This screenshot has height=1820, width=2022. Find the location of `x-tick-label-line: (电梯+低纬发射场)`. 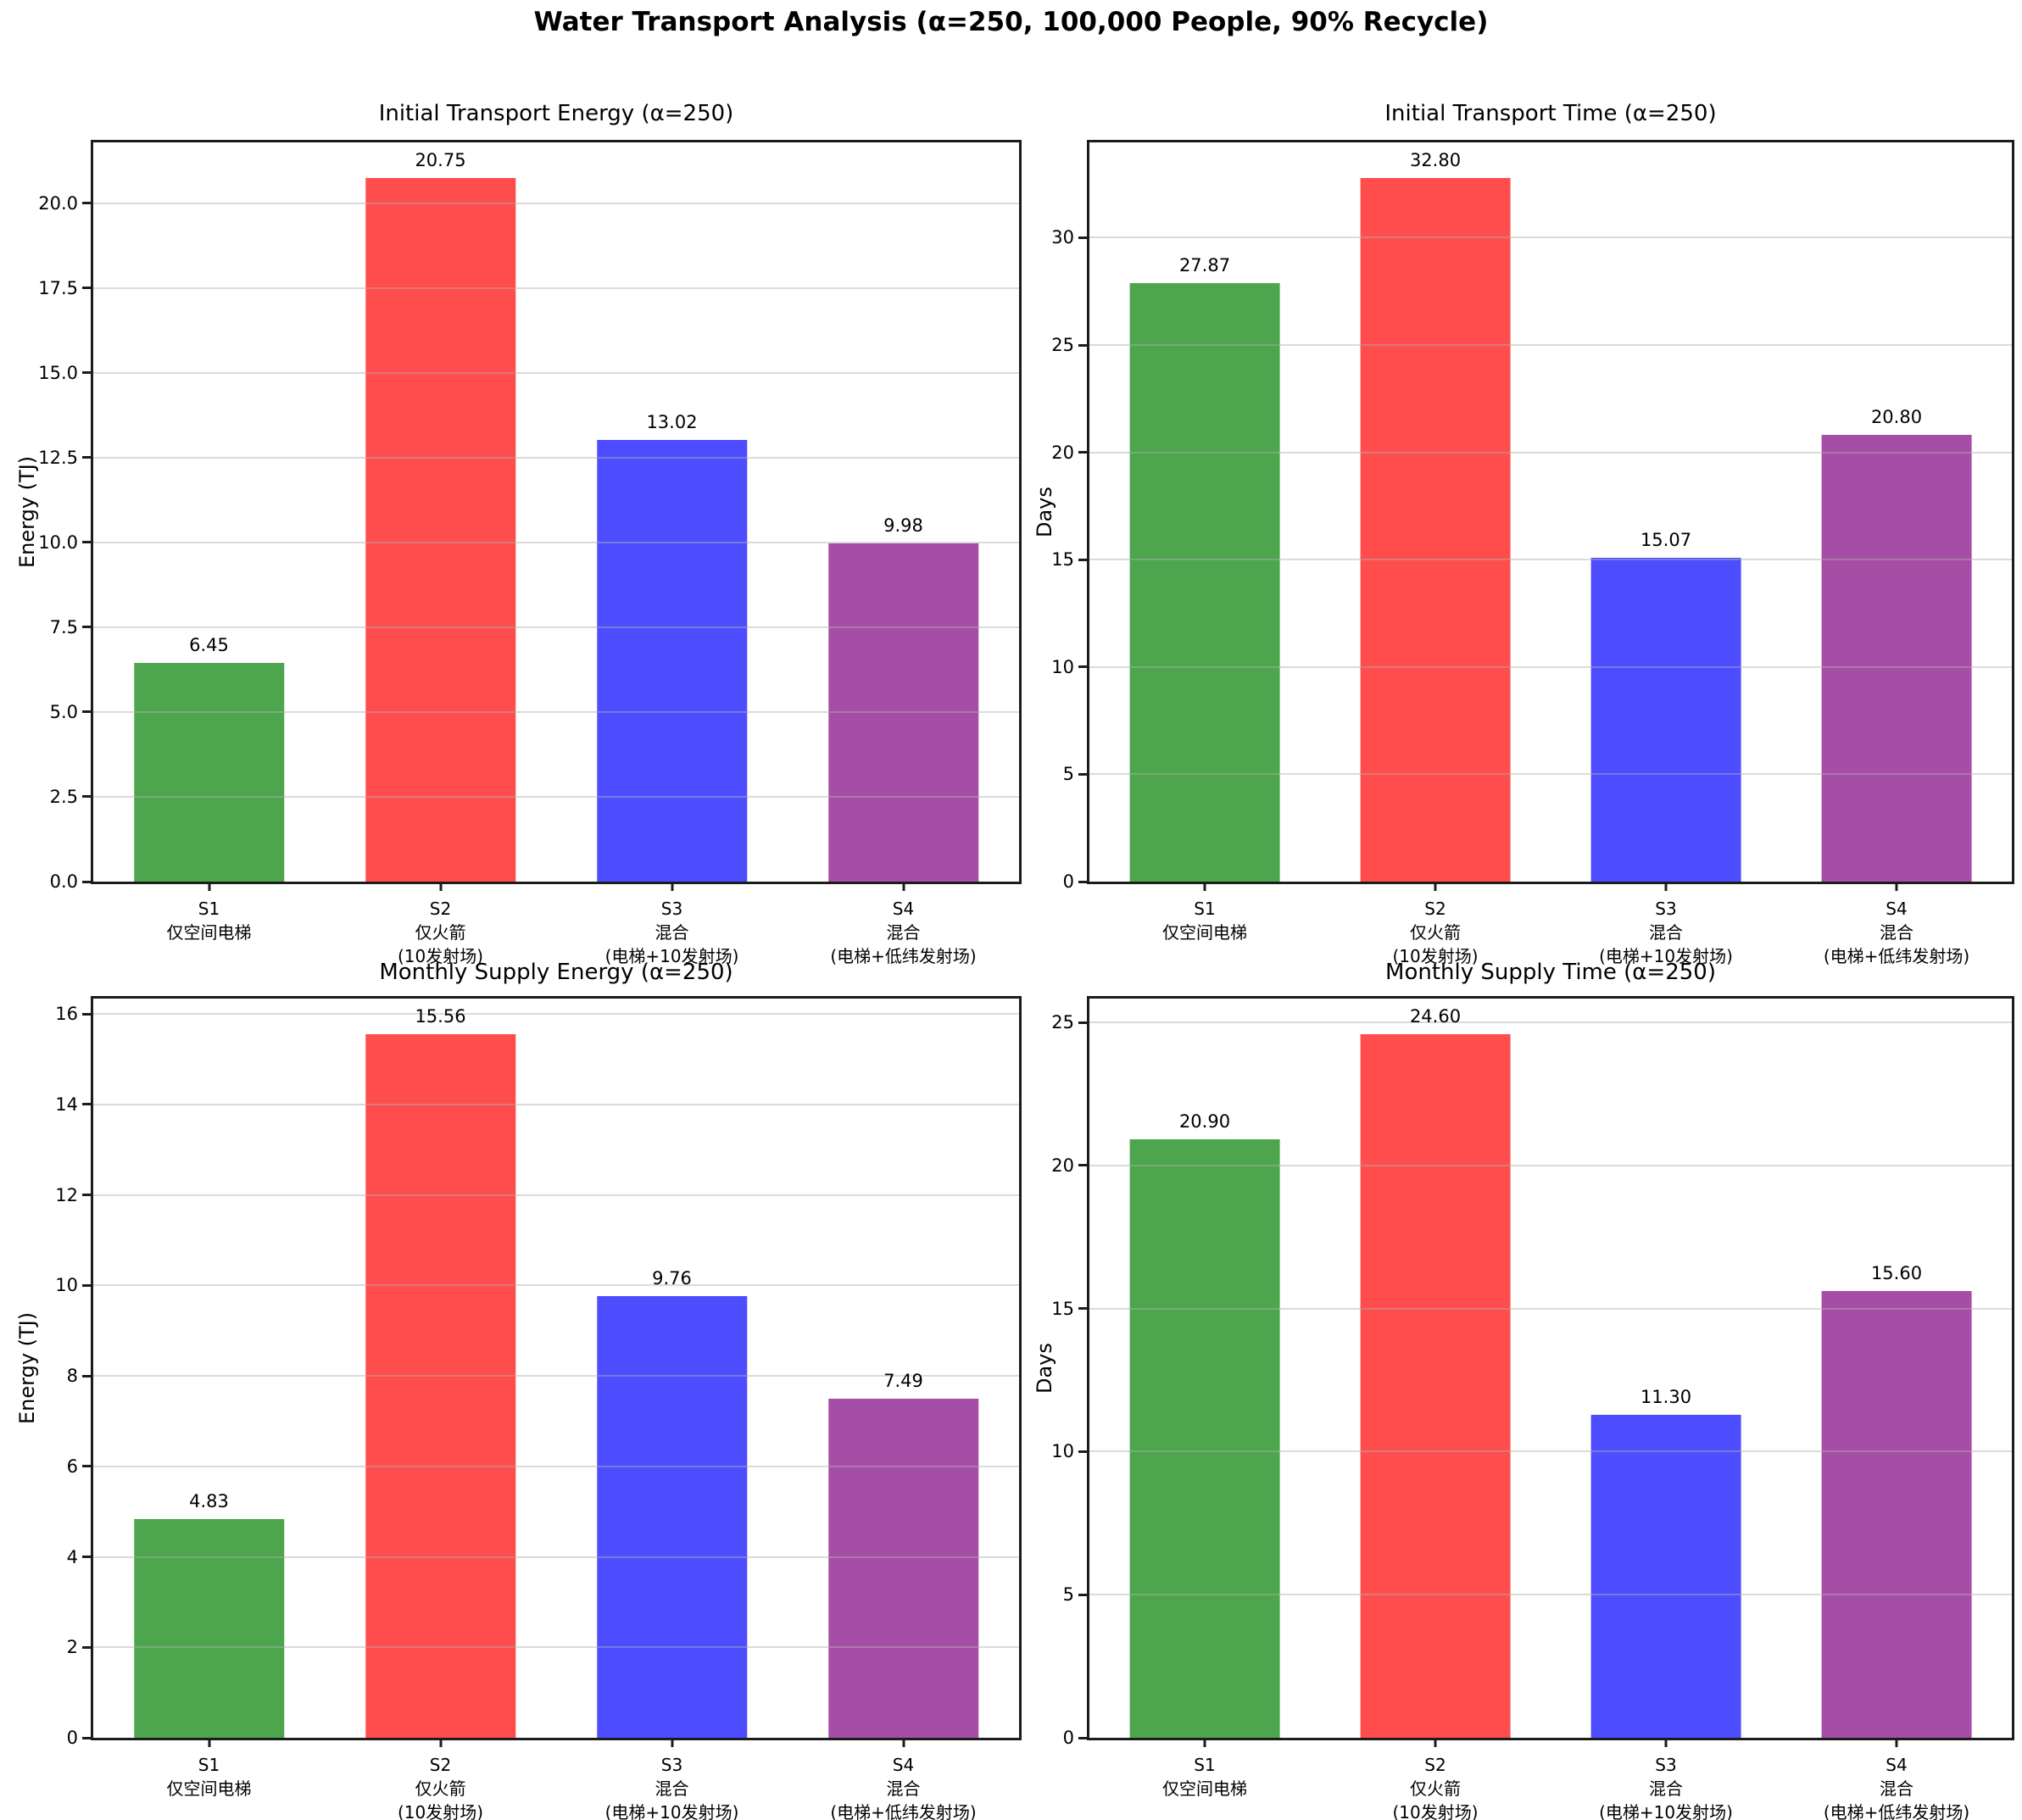

x-tick-label-line: (电梯+低纬发射场) is located at coordinates (904, 956).